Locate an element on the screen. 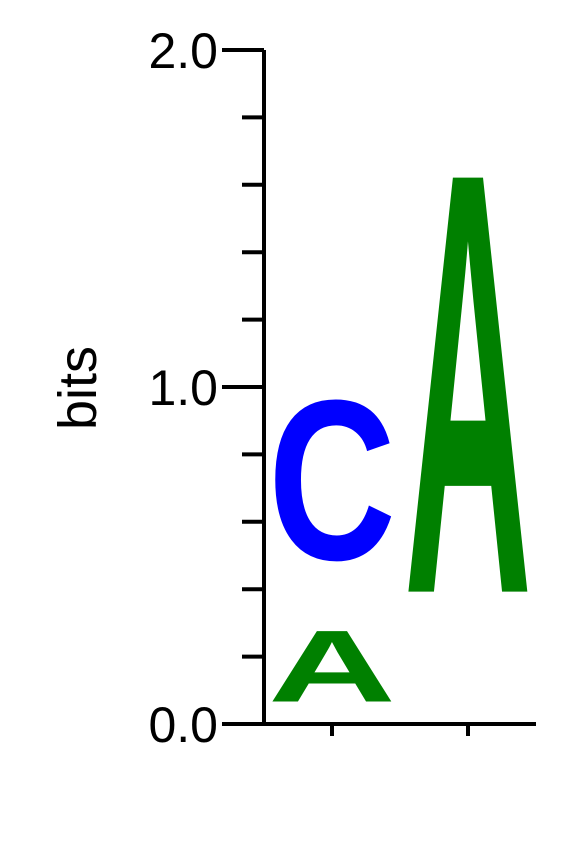  y-tick-label: 2.0 is located at coordinates (183, 51).